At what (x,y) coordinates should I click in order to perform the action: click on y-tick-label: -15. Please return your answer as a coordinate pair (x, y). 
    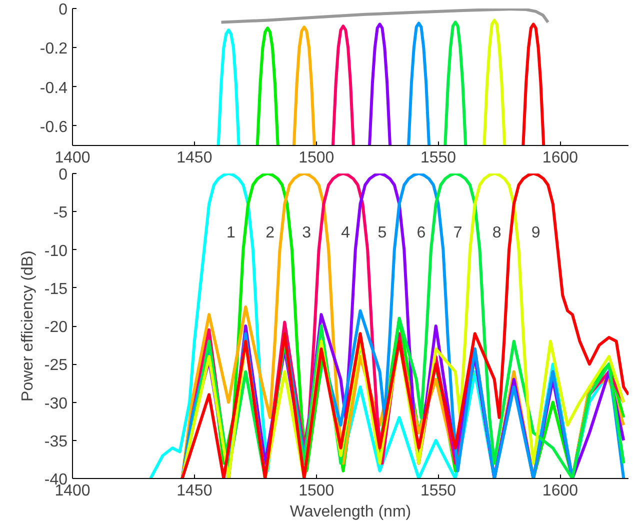
    Looking at the image, I should click on (56, 289).